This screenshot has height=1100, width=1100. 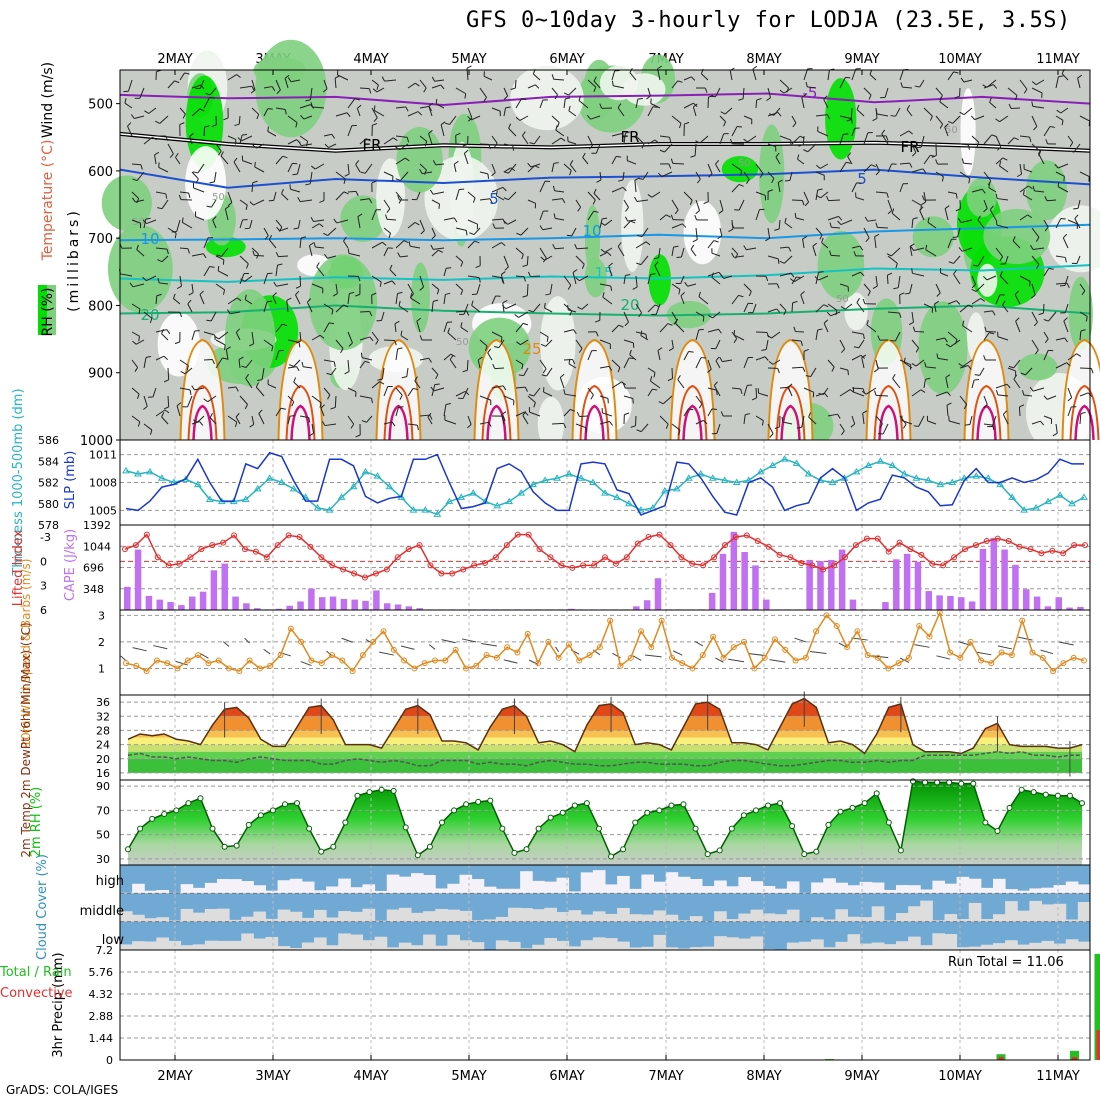 What do you see at coordinates (36, 972) in the screenshot?
I see `precip-total-legend: Total / Rain` at bounding box center [36, 972].